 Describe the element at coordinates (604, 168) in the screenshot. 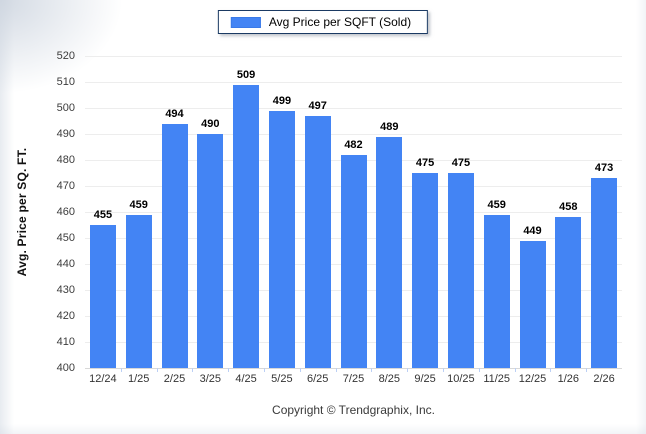

I see `bar-value-label-2/26: 473` at that location.